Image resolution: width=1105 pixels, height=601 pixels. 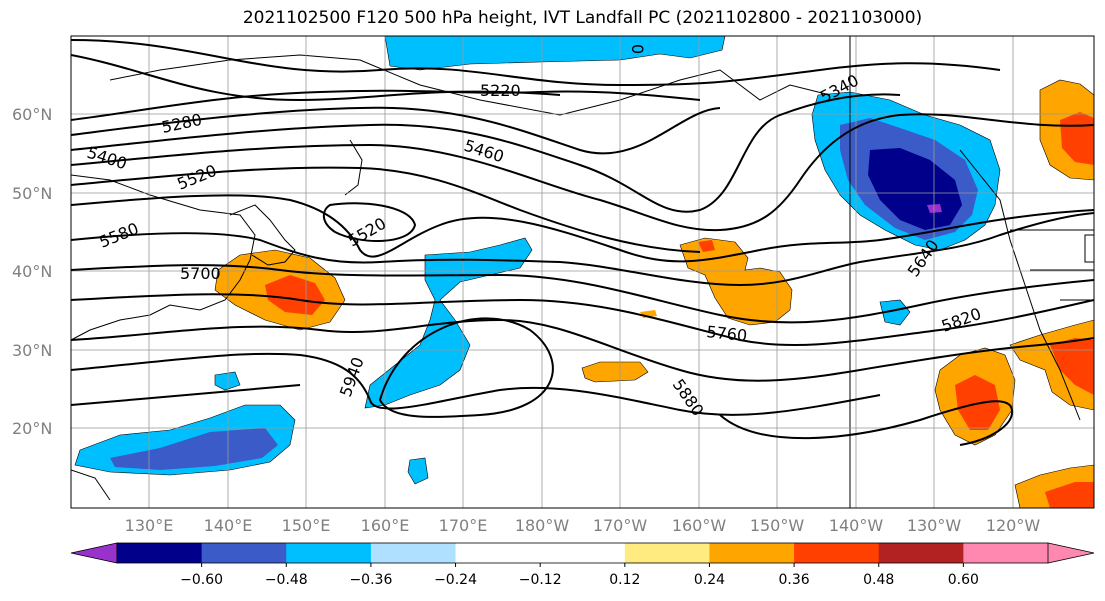 I want to click on lat-label: 50°N, so click(x=32, y=193).